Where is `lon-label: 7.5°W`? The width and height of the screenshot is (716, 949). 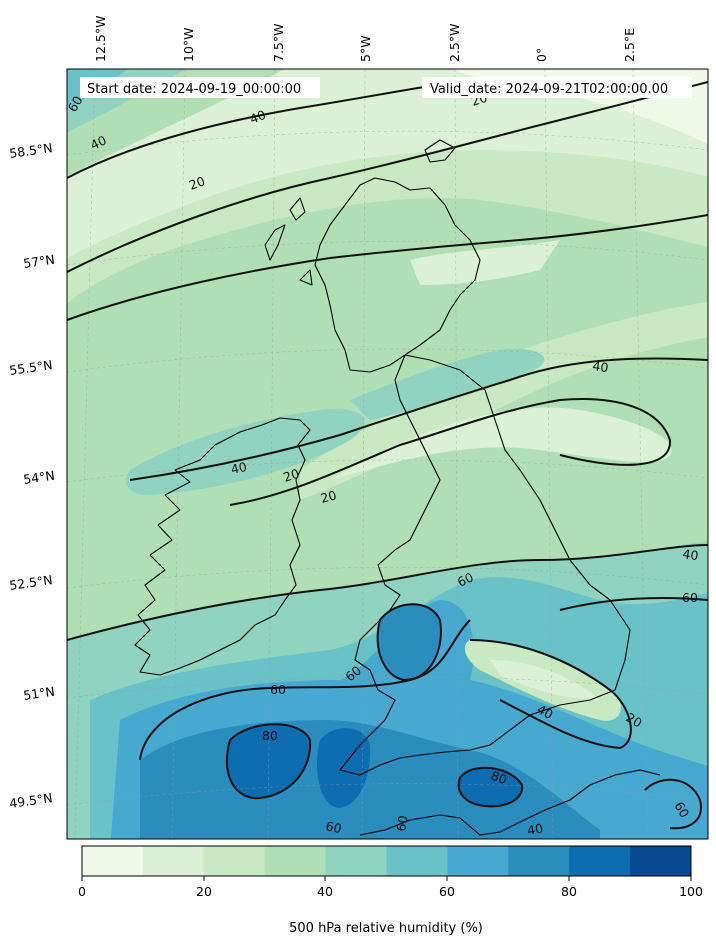
lon-label: 7.5°W is located at coordinates (278, 43).